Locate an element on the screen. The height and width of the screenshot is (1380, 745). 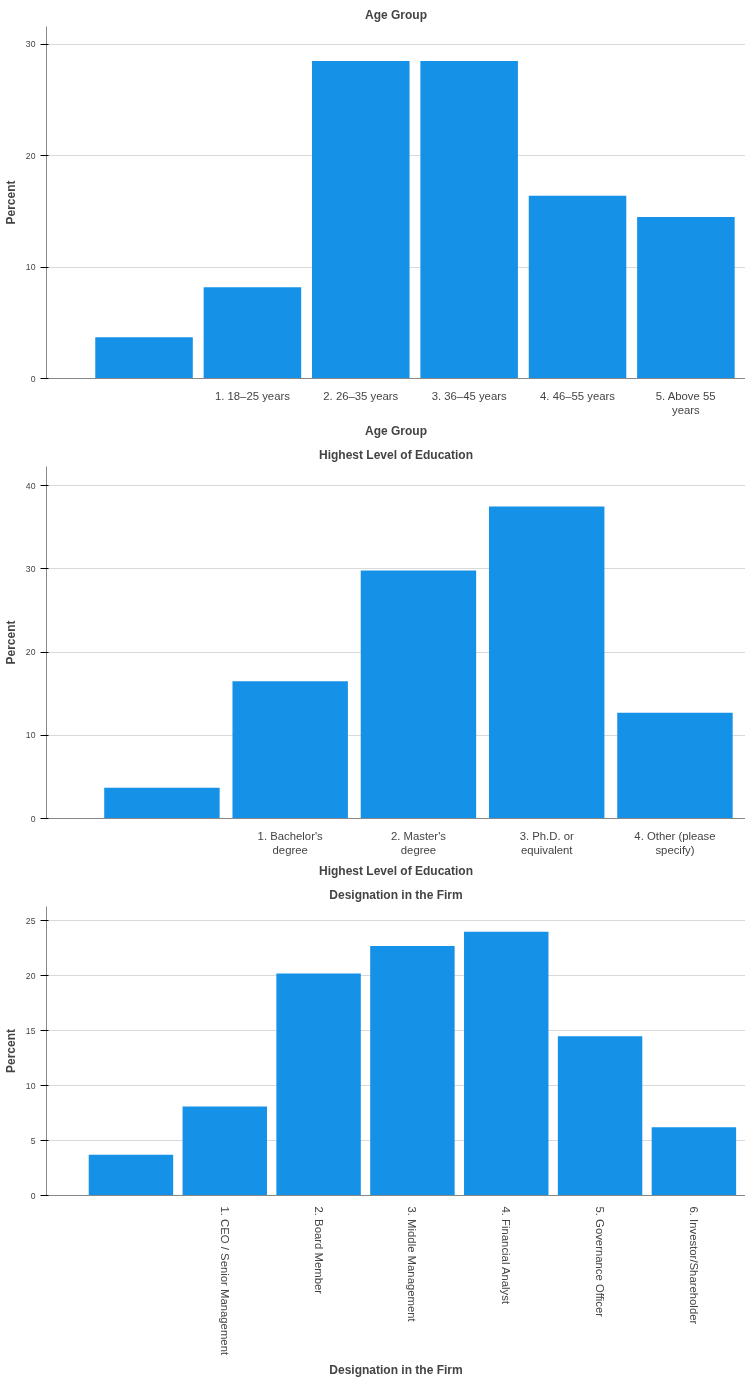
x-tick-label: 1. Bachelor's degree is located at coordinates (290, 842).